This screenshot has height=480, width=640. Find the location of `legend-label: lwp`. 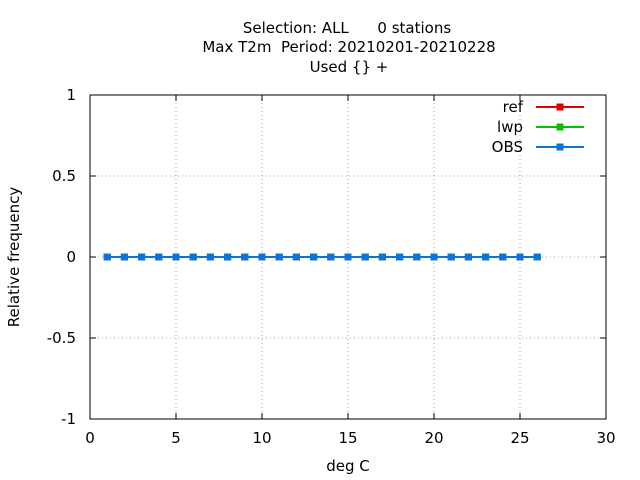

legend-label: lwp is located at coordinates (510, 127).